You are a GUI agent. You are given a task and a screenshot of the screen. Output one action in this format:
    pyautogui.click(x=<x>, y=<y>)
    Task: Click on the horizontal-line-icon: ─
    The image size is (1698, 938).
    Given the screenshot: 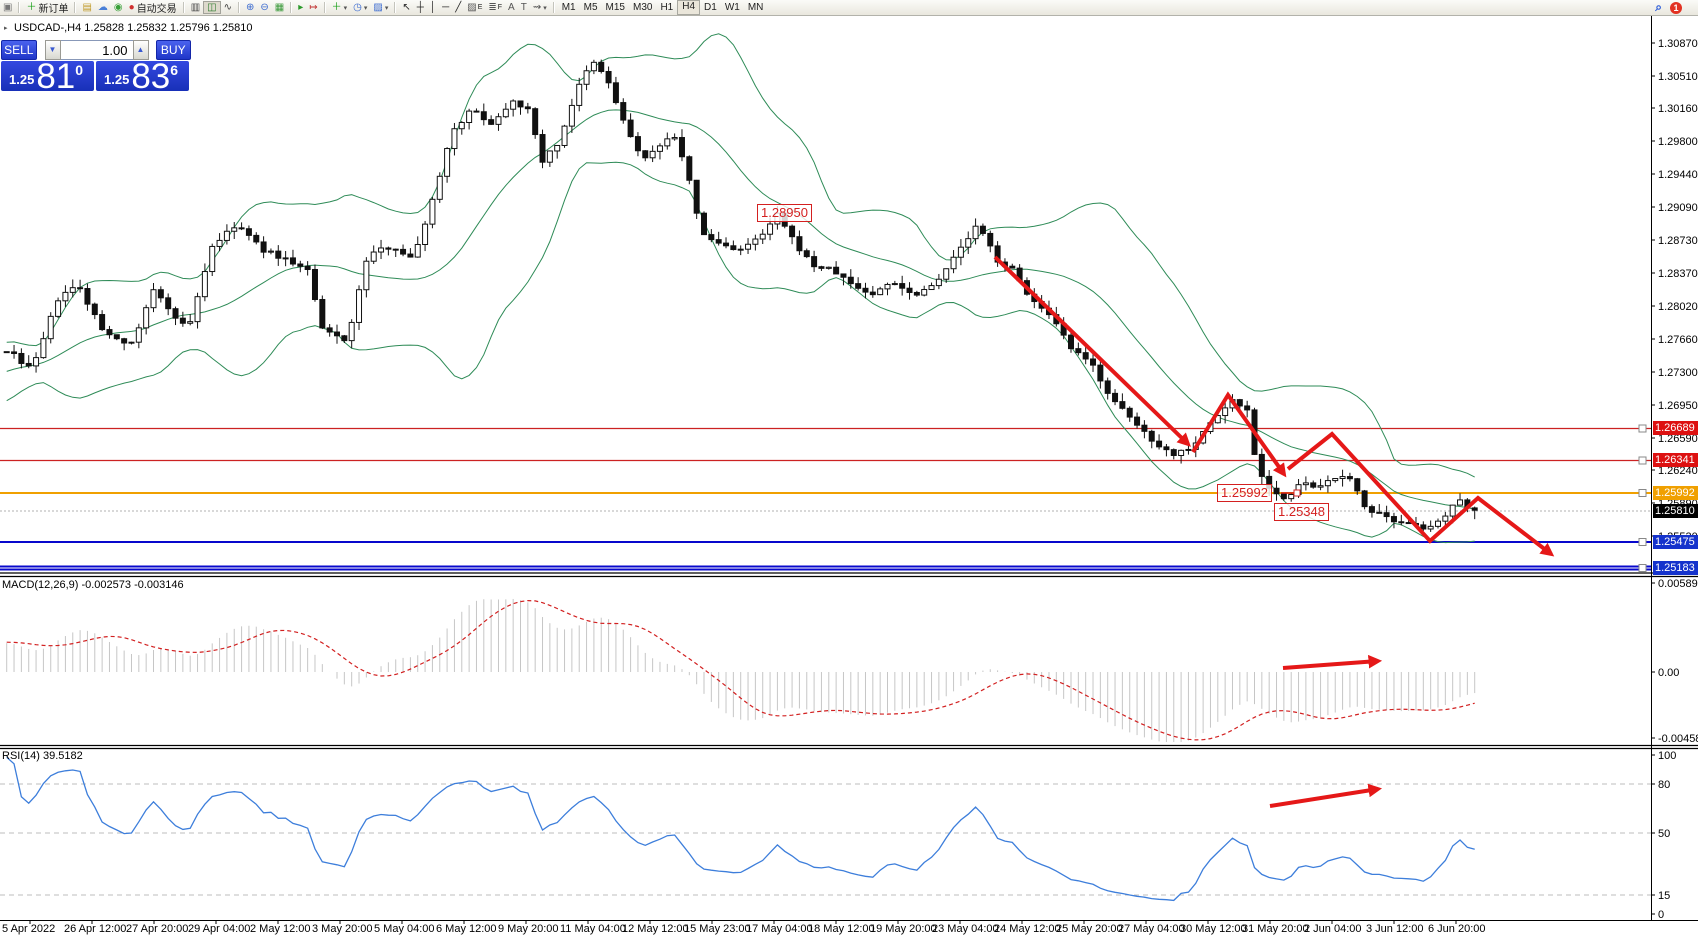 What is the action you would take?
    pyautogui.click(x=445, y=7)
    